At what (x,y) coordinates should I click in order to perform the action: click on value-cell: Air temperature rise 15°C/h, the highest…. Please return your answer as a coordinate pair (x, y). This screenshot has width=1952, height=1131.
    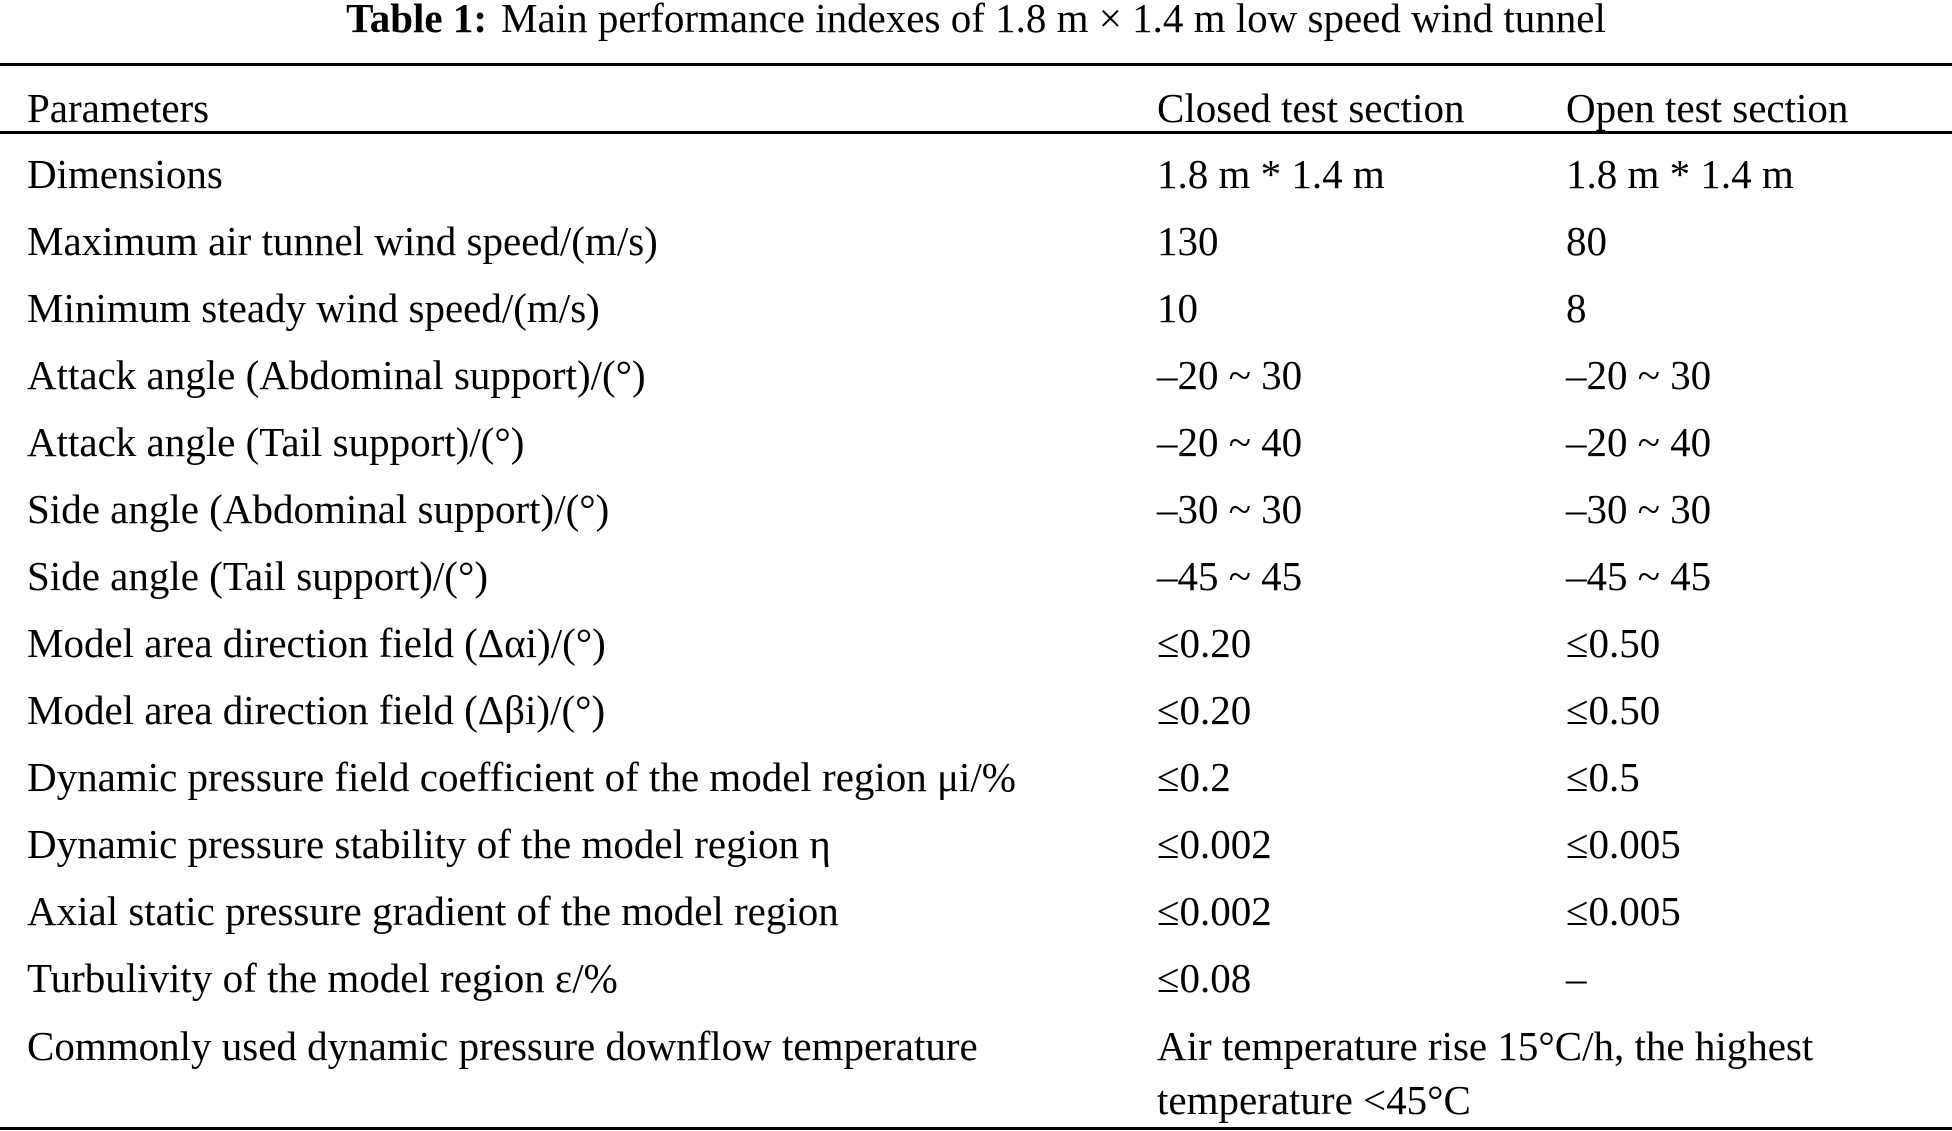
    Looking at the image, I should click on (1485, 1073).